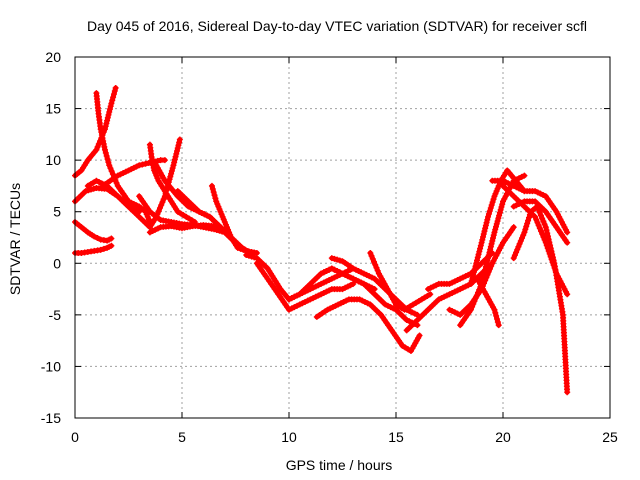 Image resolution: width=640 pixels, height=480 pixels. What do you see at coordinates (503, 437) in the screenshot?
I see `x-tick-label: 20` at bounding box center [503, 437].